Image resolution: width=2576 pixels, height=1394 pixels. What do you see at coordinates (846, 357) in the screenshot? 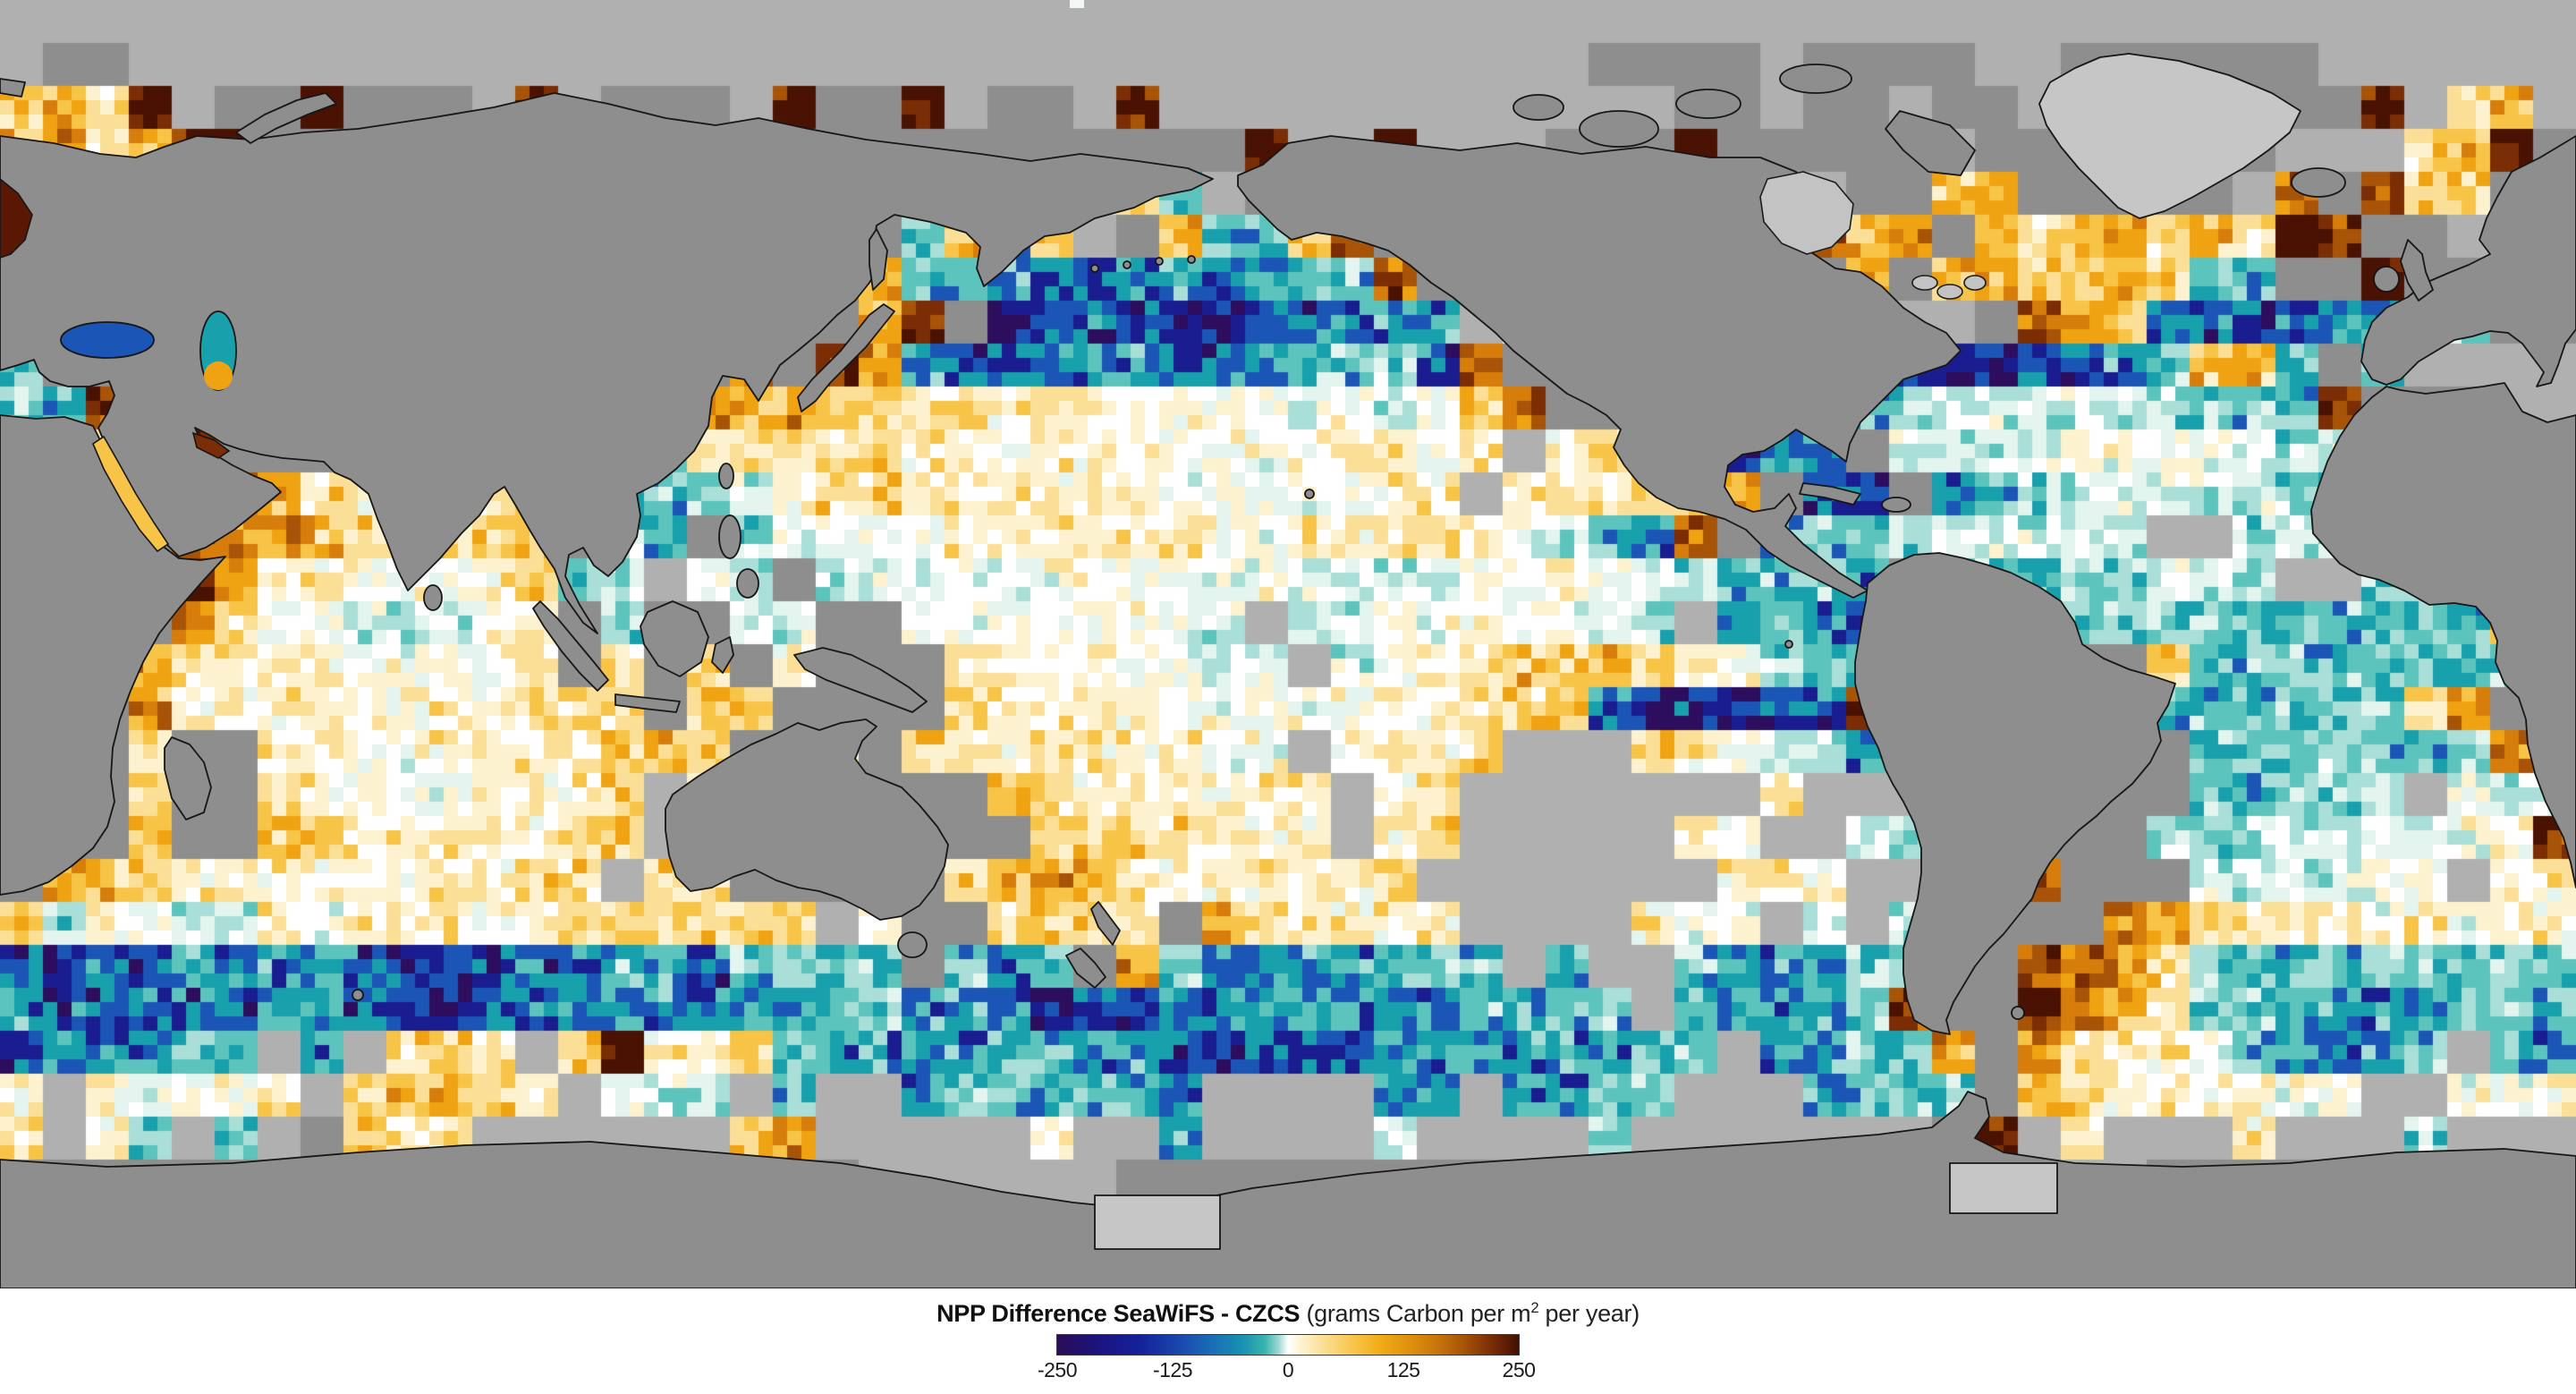
I see `island-japan` at bounding box center [846, 357].